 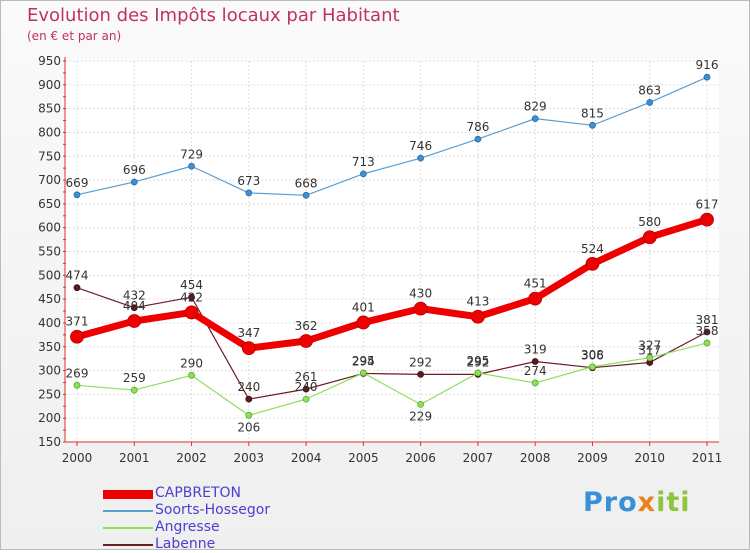 What do you see at coordinates (363, 458) in the screenshot?
I see `x-tick-label: 2005` at bounding box center [363, 458].